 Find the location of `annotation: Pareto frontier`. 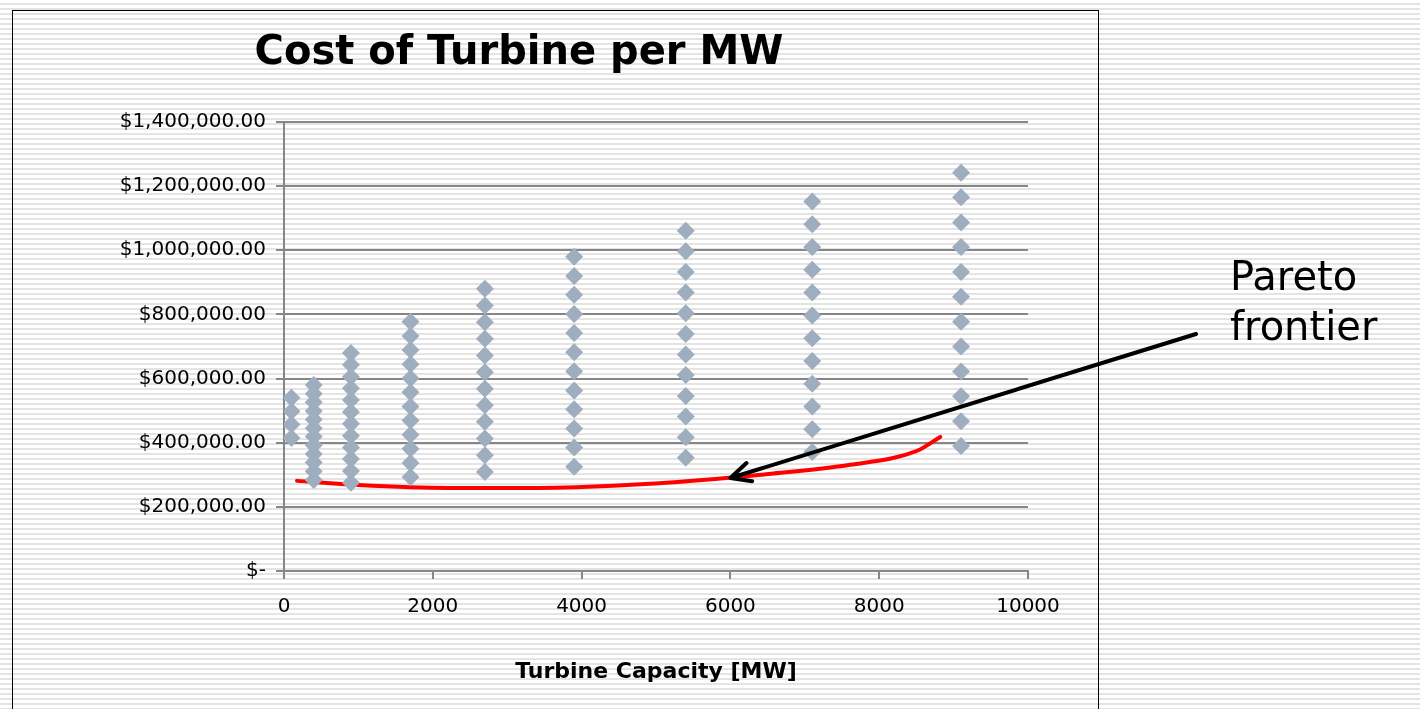

annotation: Pareto frontier is located at coordinates (1304, 301).